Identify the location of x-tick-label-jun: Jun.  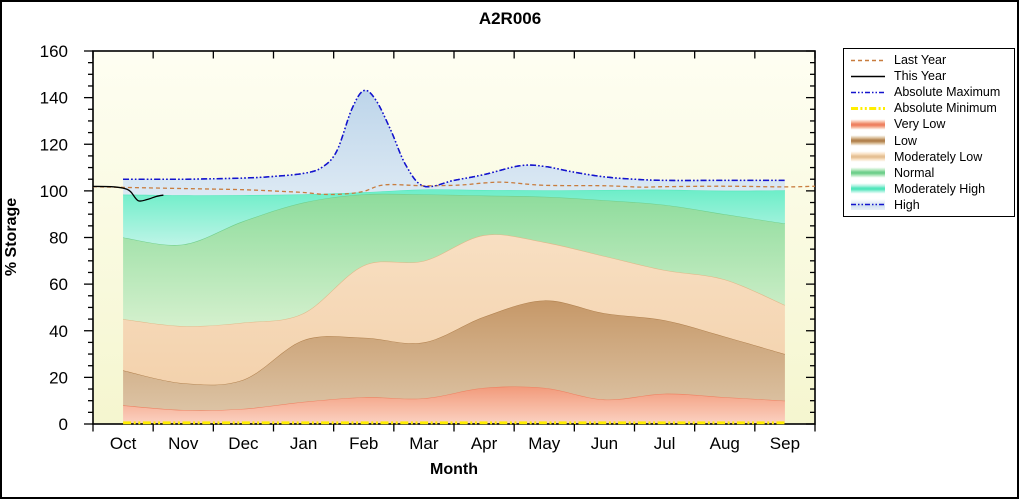
(604, 443).